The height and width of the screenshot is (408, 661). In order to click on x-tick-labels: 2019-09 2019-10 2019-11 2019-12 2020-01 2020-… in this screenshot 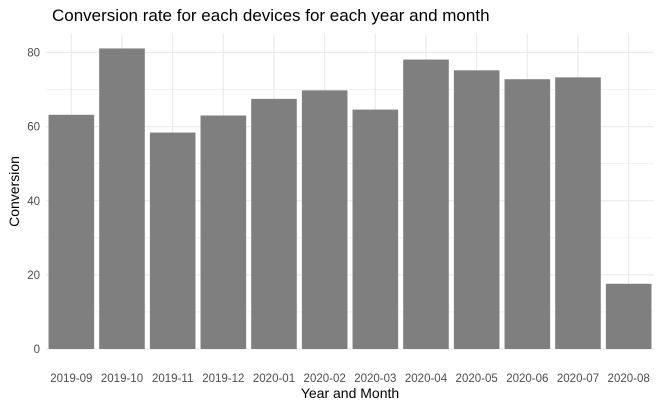, I will do `click(350, 379)`.